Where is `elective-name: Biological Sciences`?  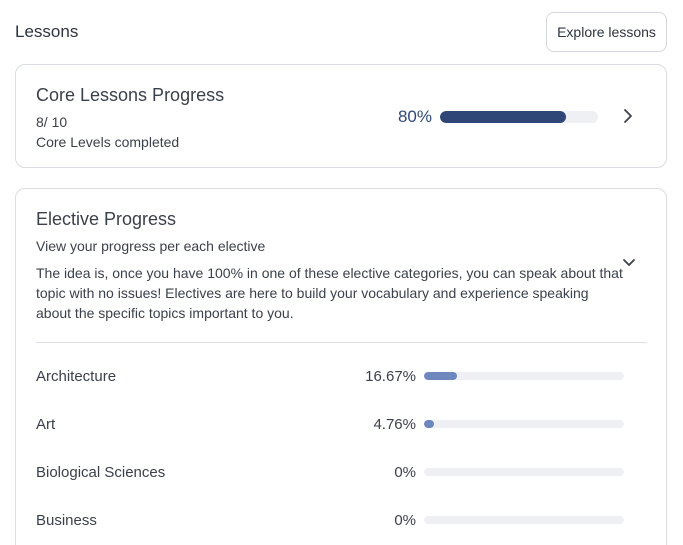 elective-name: Biological Sciences is located at coordinates (101, 472).